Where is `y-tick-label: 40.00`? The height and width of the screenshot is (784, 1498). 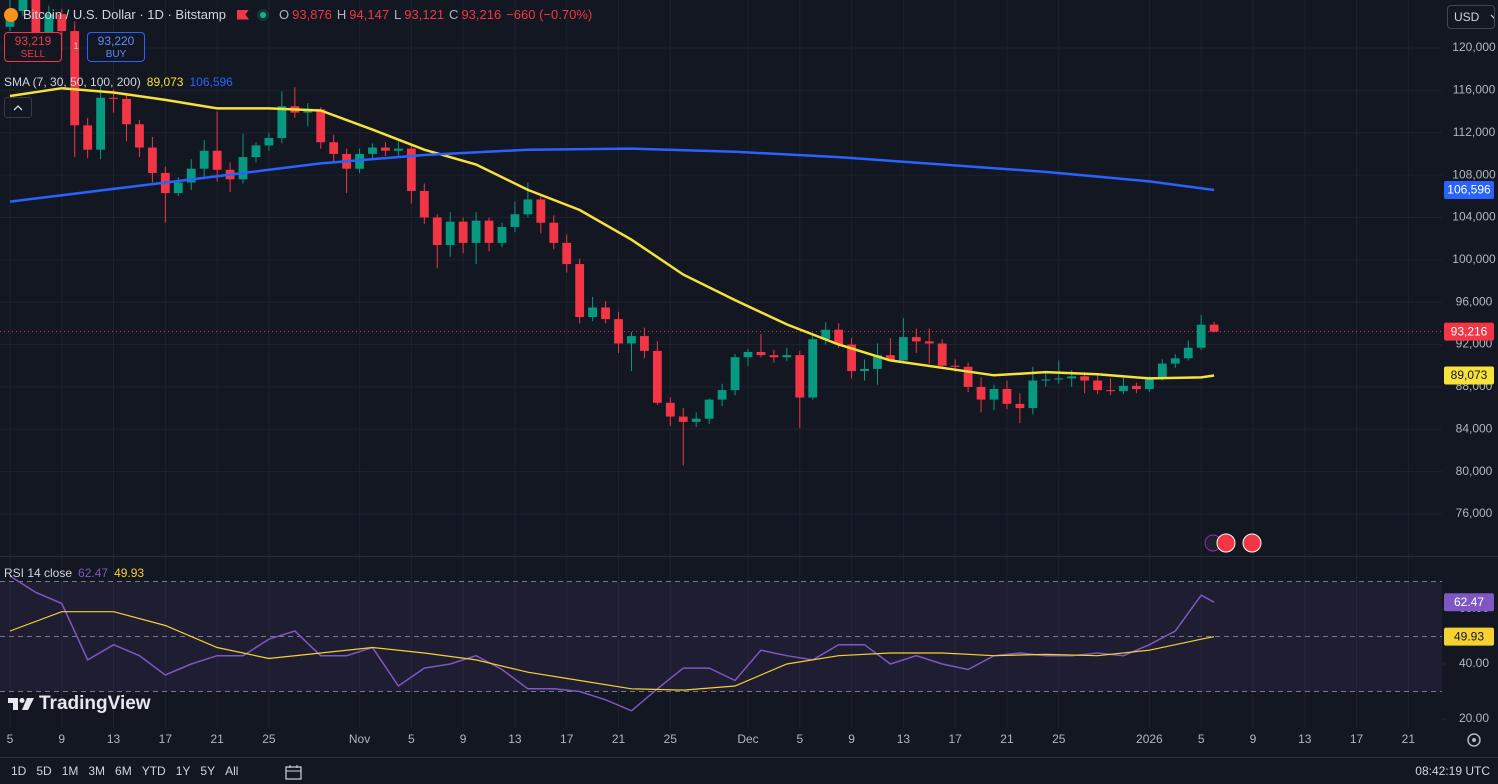 y-tick-label: 40.00 is located at coordinates (1474, 663).